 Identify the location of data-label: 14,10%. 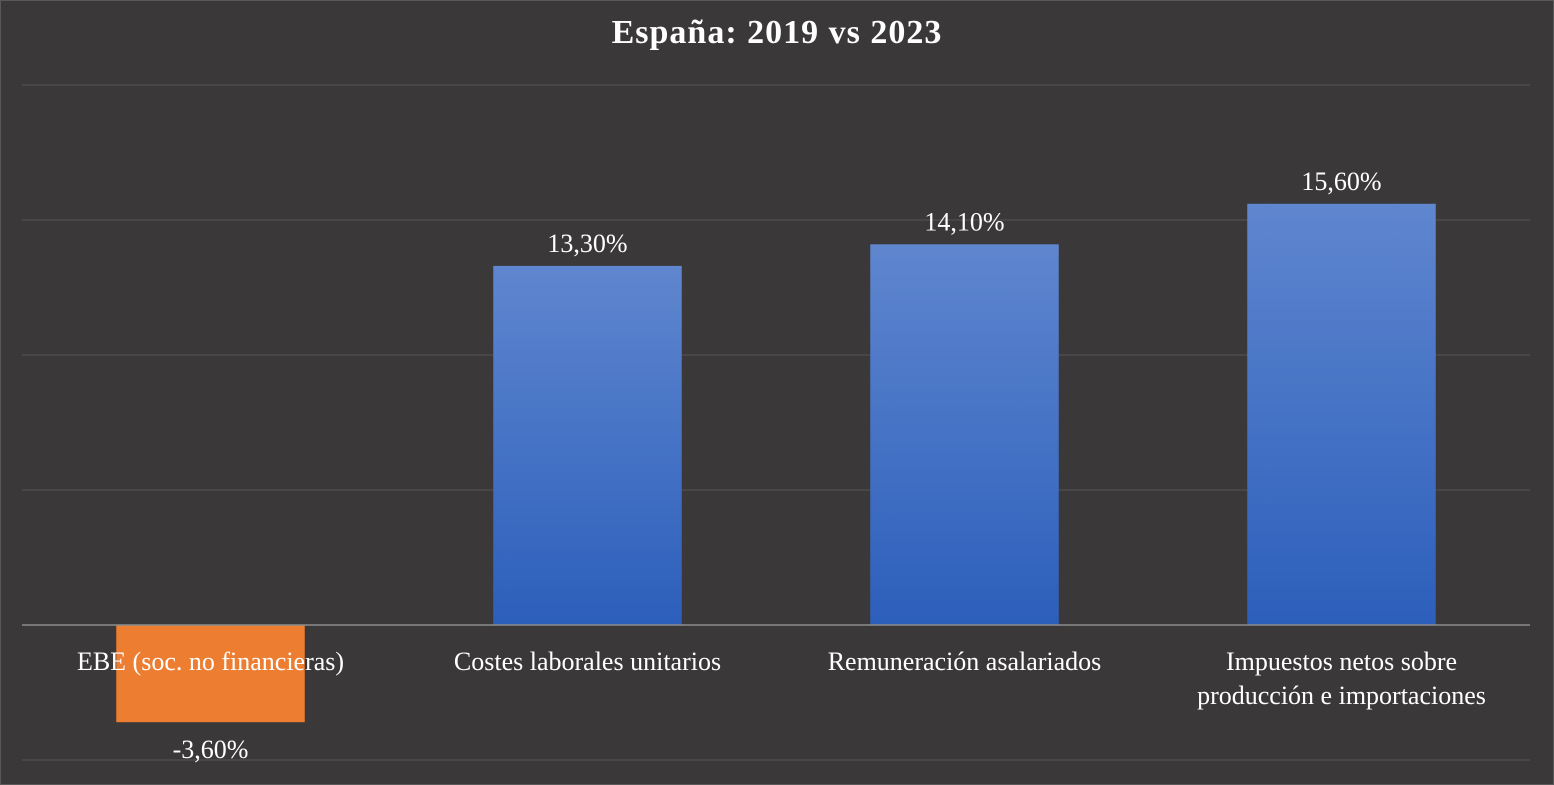
(964, 221).